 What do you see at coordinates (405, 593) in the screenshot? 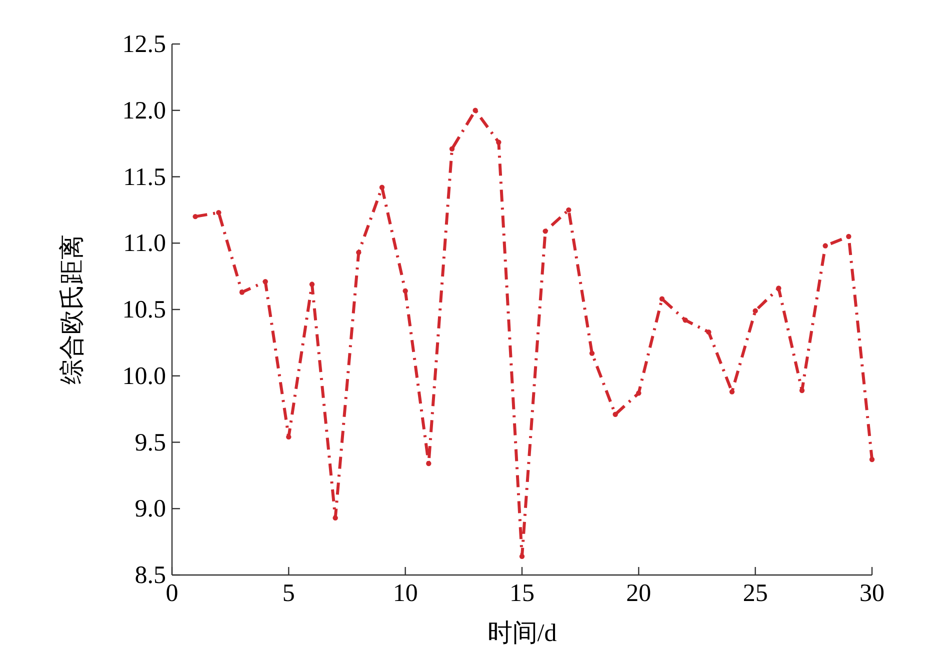
I see `x-tick-label: 10` at bounding box center [405, 593].